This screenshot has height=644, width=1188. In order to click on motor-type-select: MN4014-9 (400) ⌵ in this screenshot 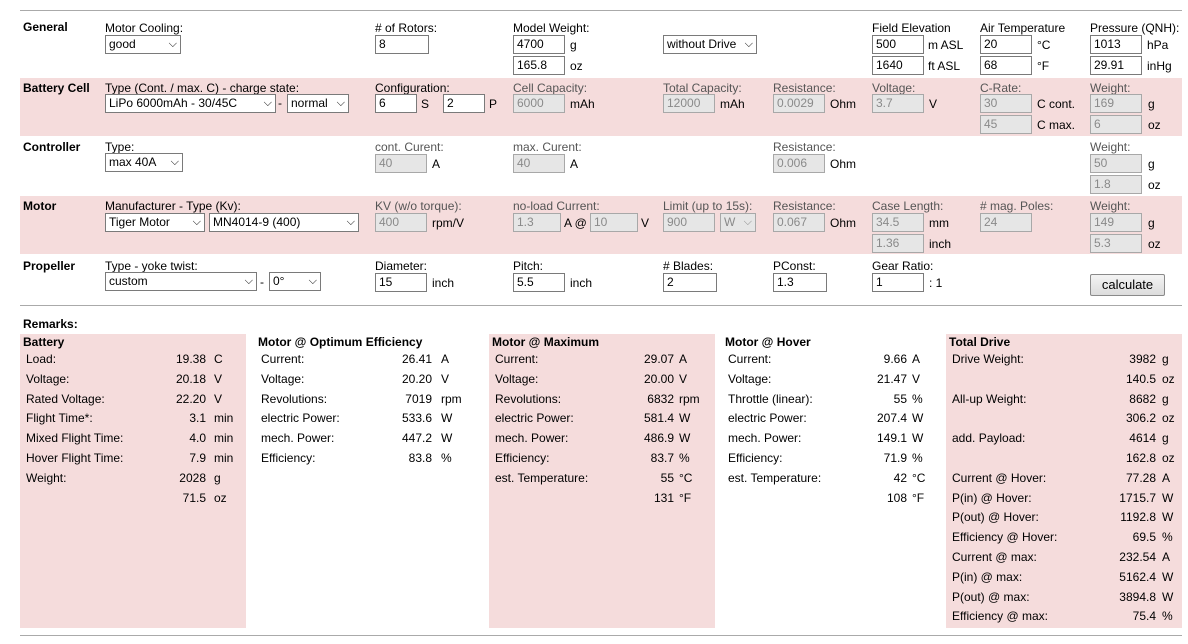, I will do `click(284, 222)`.